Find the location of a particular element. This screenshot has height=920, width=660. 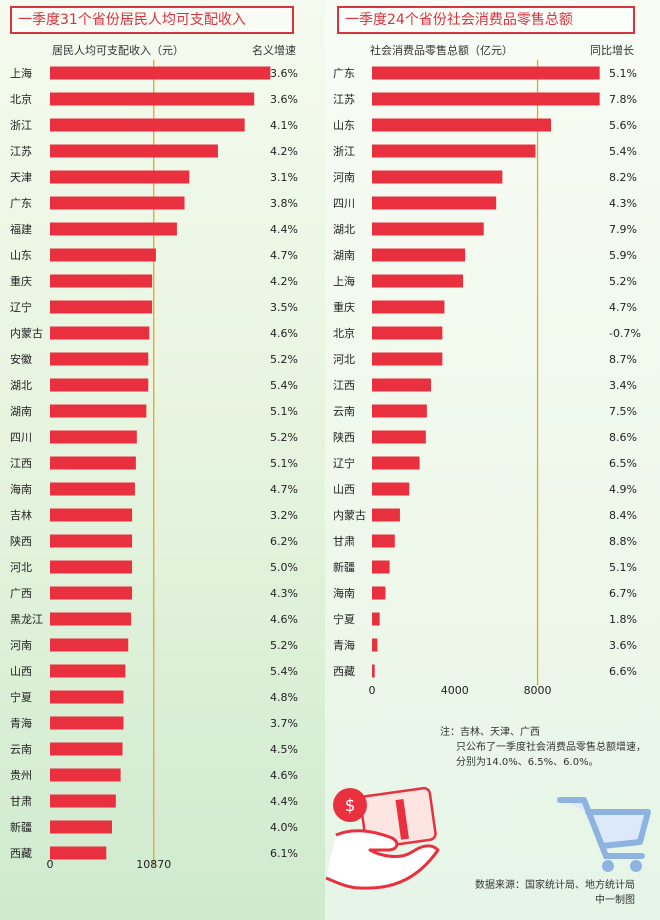

retail-category-label: 海南 is located at coordinates (344, 593).